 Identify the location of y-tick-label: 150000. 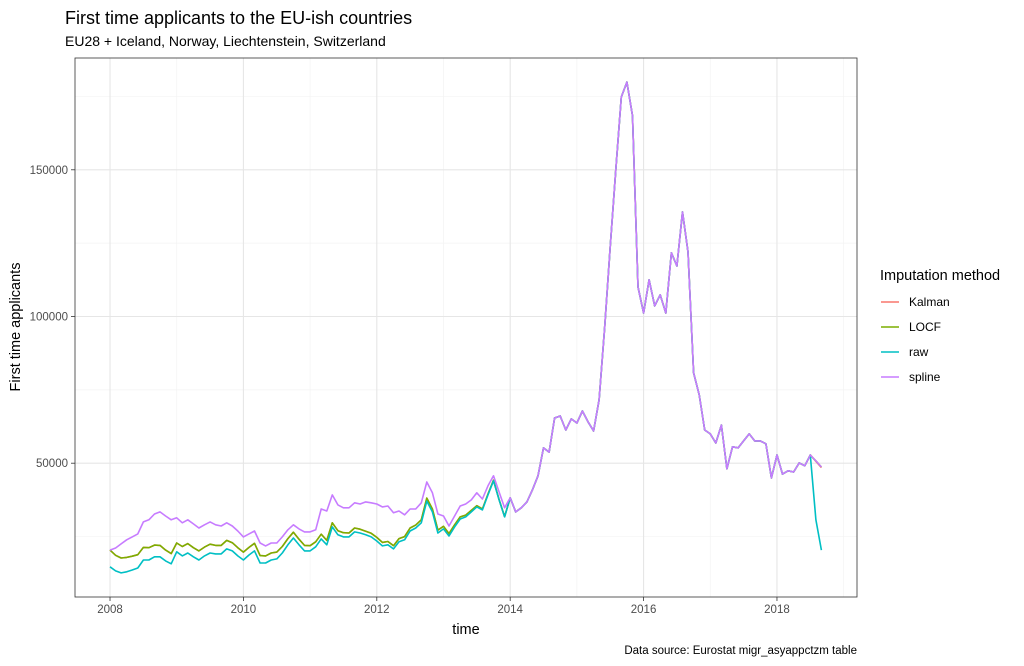
(49, 171).